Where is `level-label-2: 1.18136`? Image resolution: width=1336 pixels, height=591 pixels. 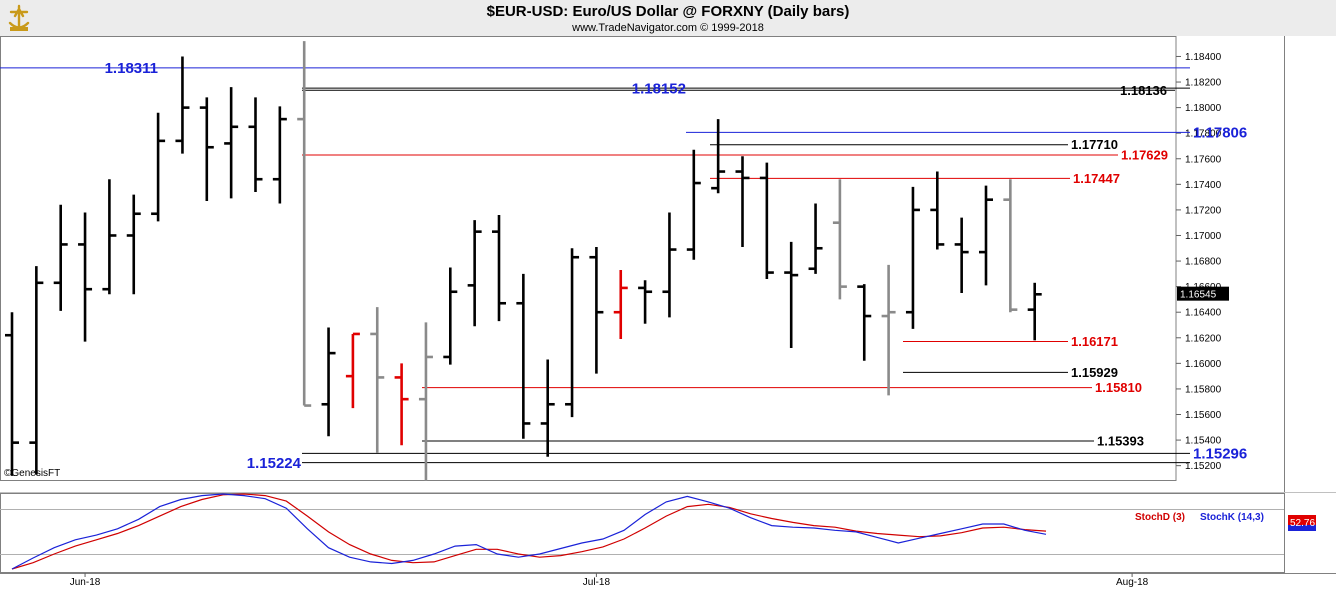 level-label-2: 1.18136 is located at coordinates (1143, 90).